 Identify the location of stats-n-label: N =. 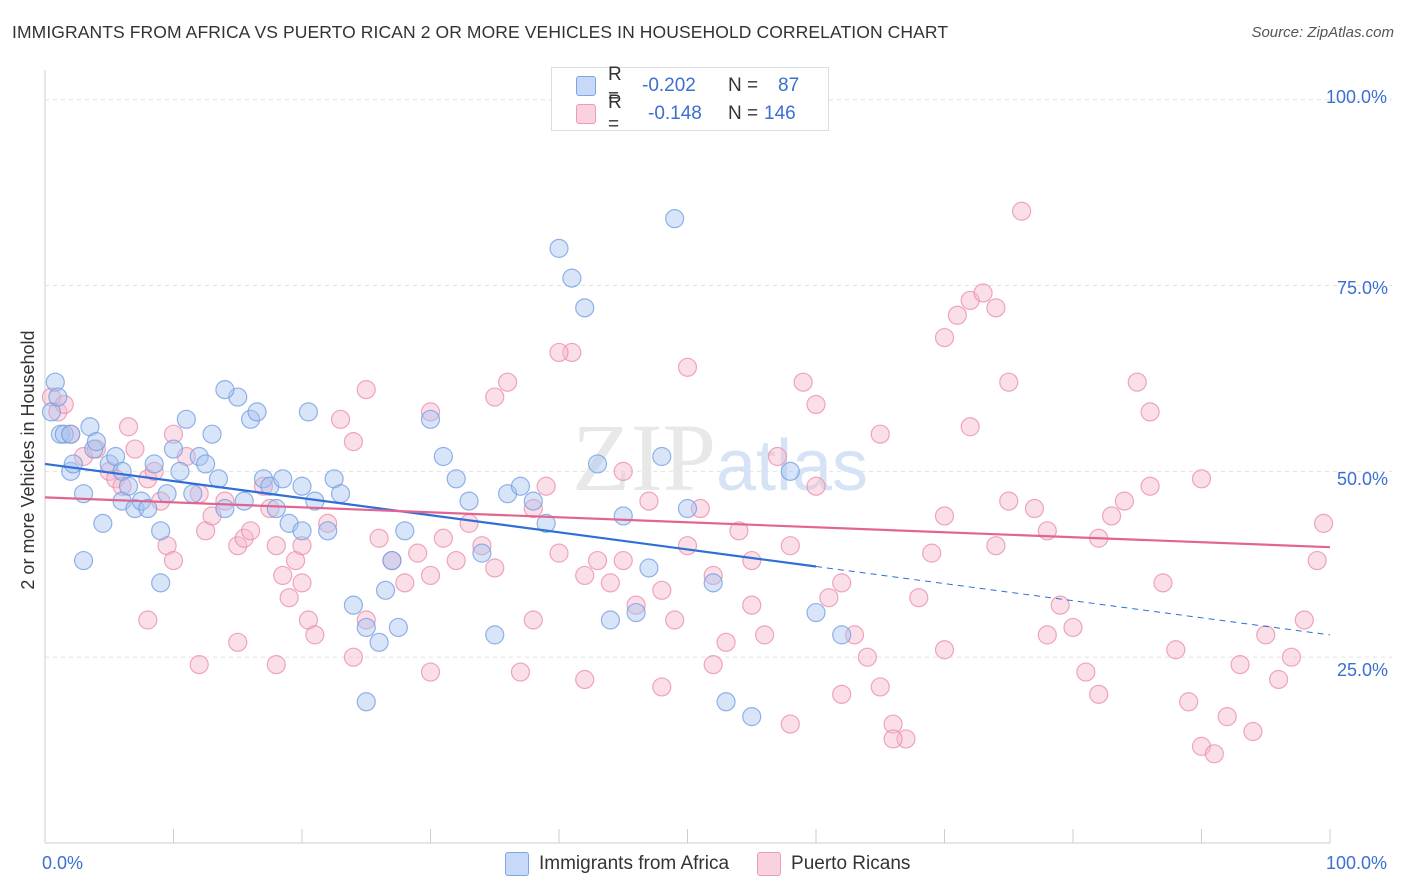
(743, 113).